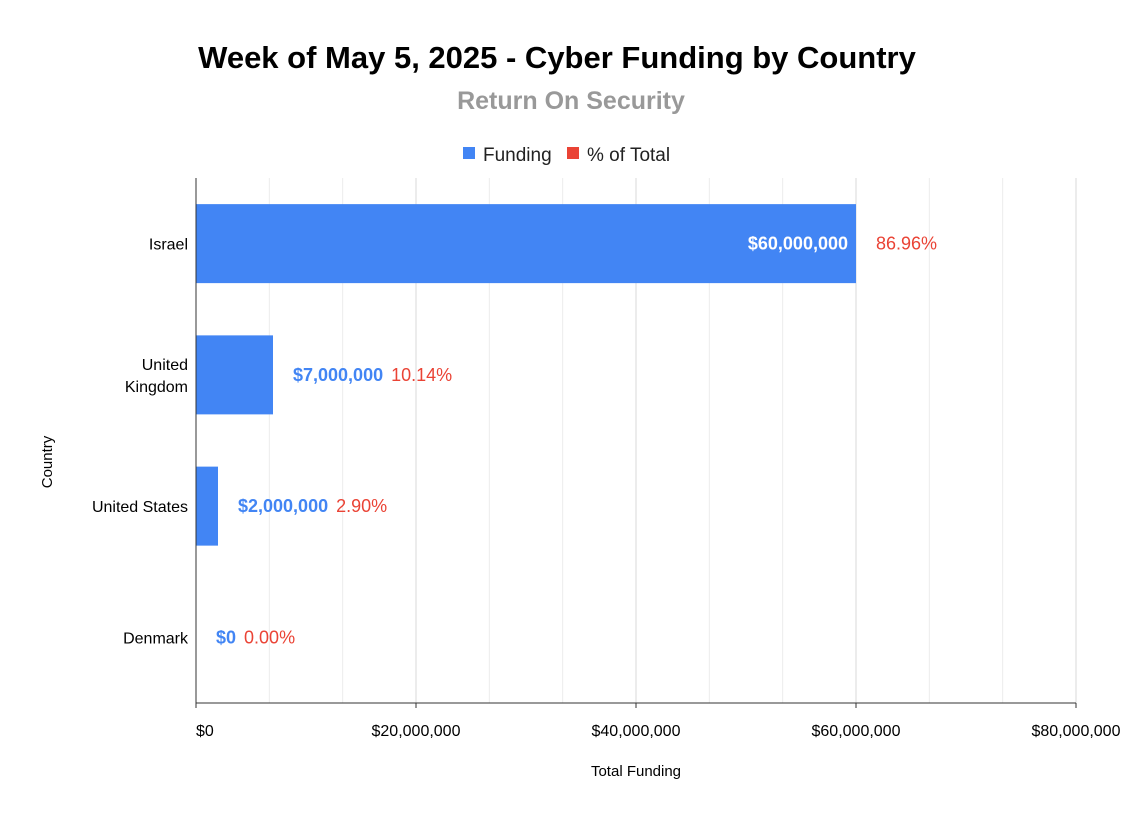  What do you see at coordinates (234, 375) in the screenshot?
I see `bar-united-kingdom` at bounding box center [234, 375].